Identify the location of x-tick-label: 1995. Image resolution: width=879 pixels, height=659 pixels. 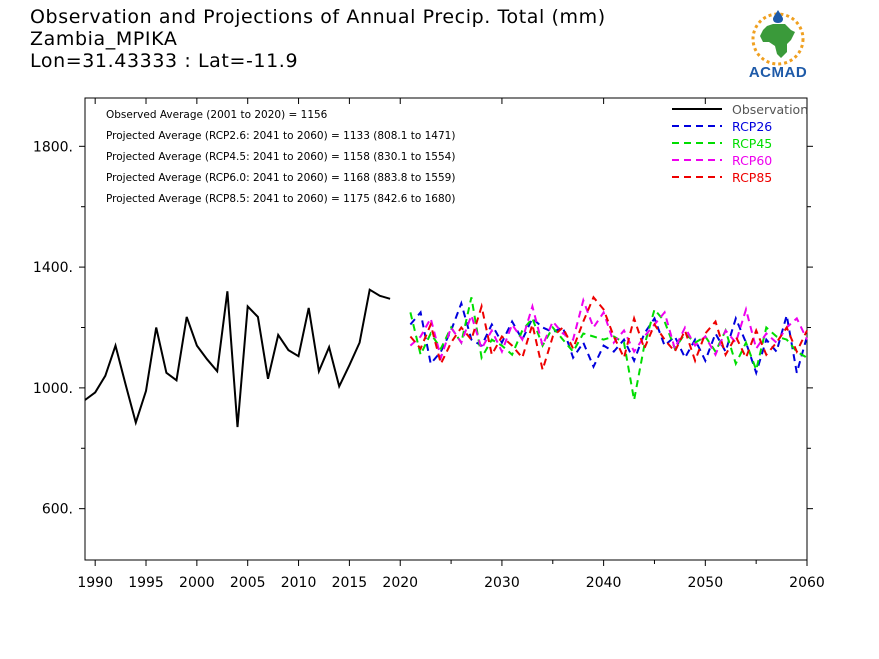
(146, 583).